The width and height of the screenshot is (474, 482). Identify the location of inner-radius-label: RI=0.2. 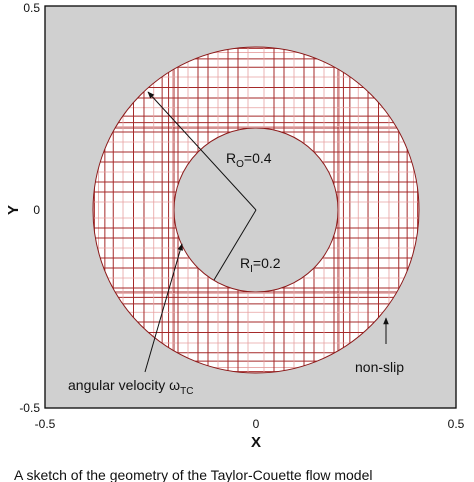
(260, 265).